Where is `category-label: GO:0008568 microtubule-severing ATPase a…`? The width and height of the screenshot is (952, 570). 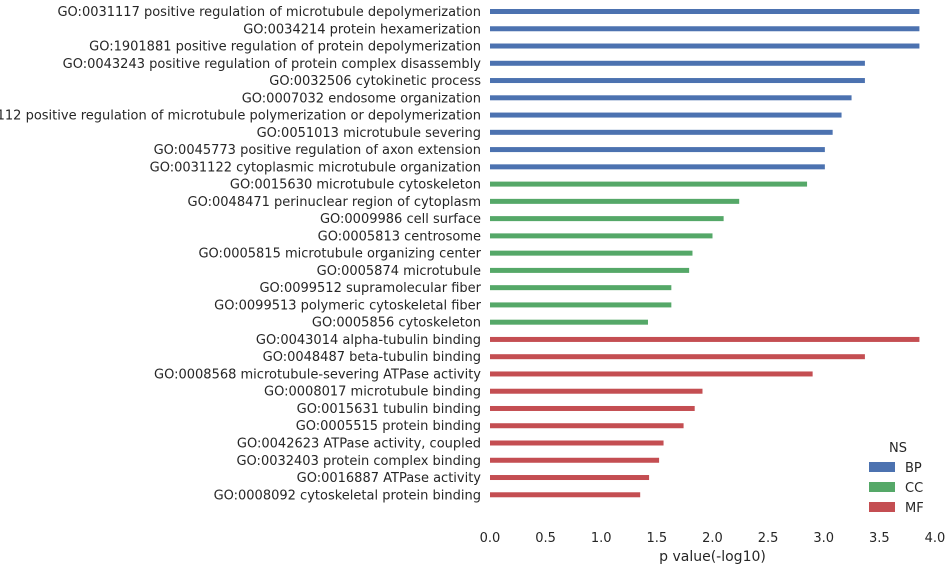
category-label: GO:0008568 microtubule-severing ATPase a… is located at coordinates (317, 374).